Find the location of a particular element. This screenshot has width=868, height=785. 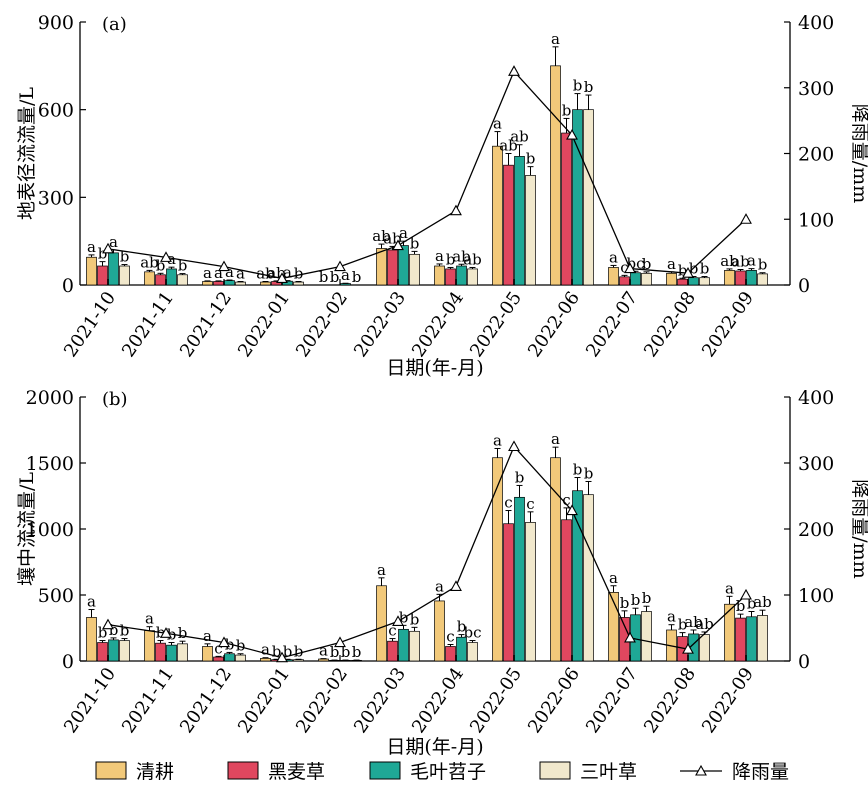

y-axis-title: 地表径流流量/L is located at coordinates (27, 153).